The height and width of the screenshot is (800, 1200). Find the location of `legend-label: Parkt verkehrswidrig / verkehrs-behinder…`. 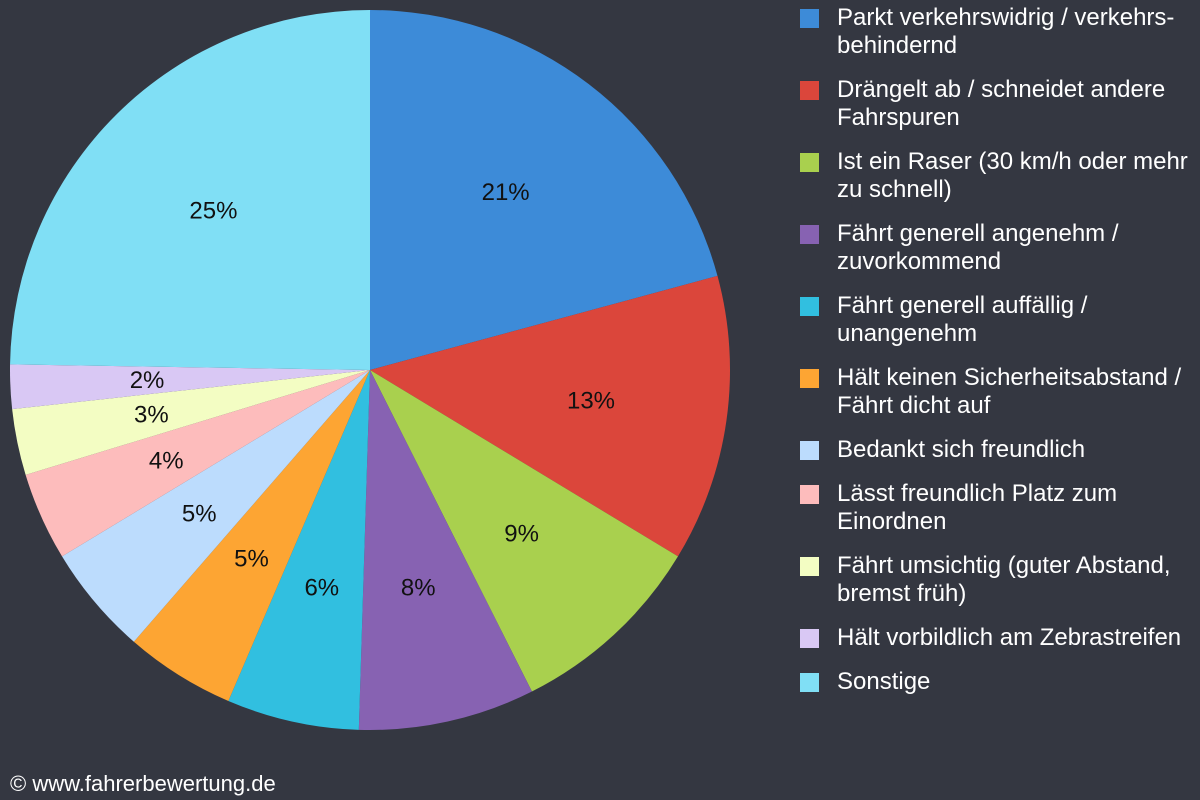

legend-label: Parkt verkehrswidrig / verkehrs-behinder… is located at coordinates (1006, 31).